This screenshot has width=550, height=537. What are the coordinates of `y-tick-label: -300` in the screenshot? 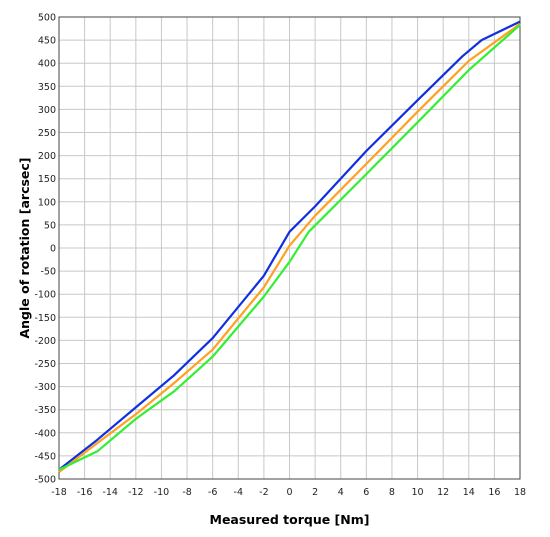 It's located at (45, 387).